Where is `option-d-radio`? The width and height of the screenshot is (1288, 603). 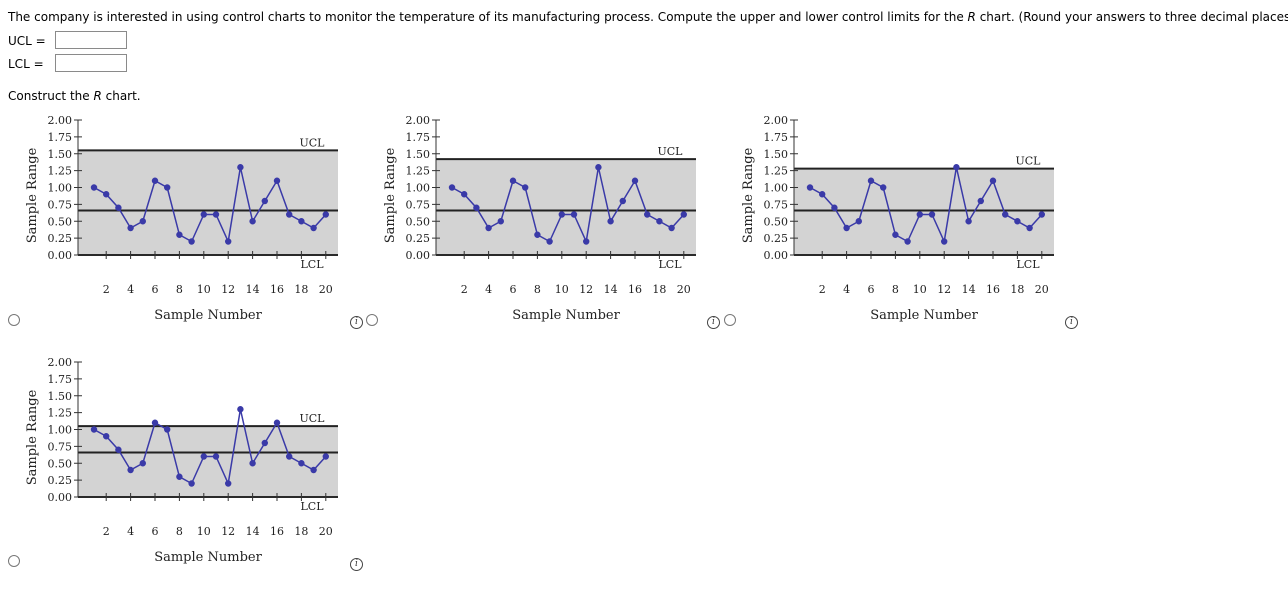 option-d-radio is located at coordinates (14, 561).